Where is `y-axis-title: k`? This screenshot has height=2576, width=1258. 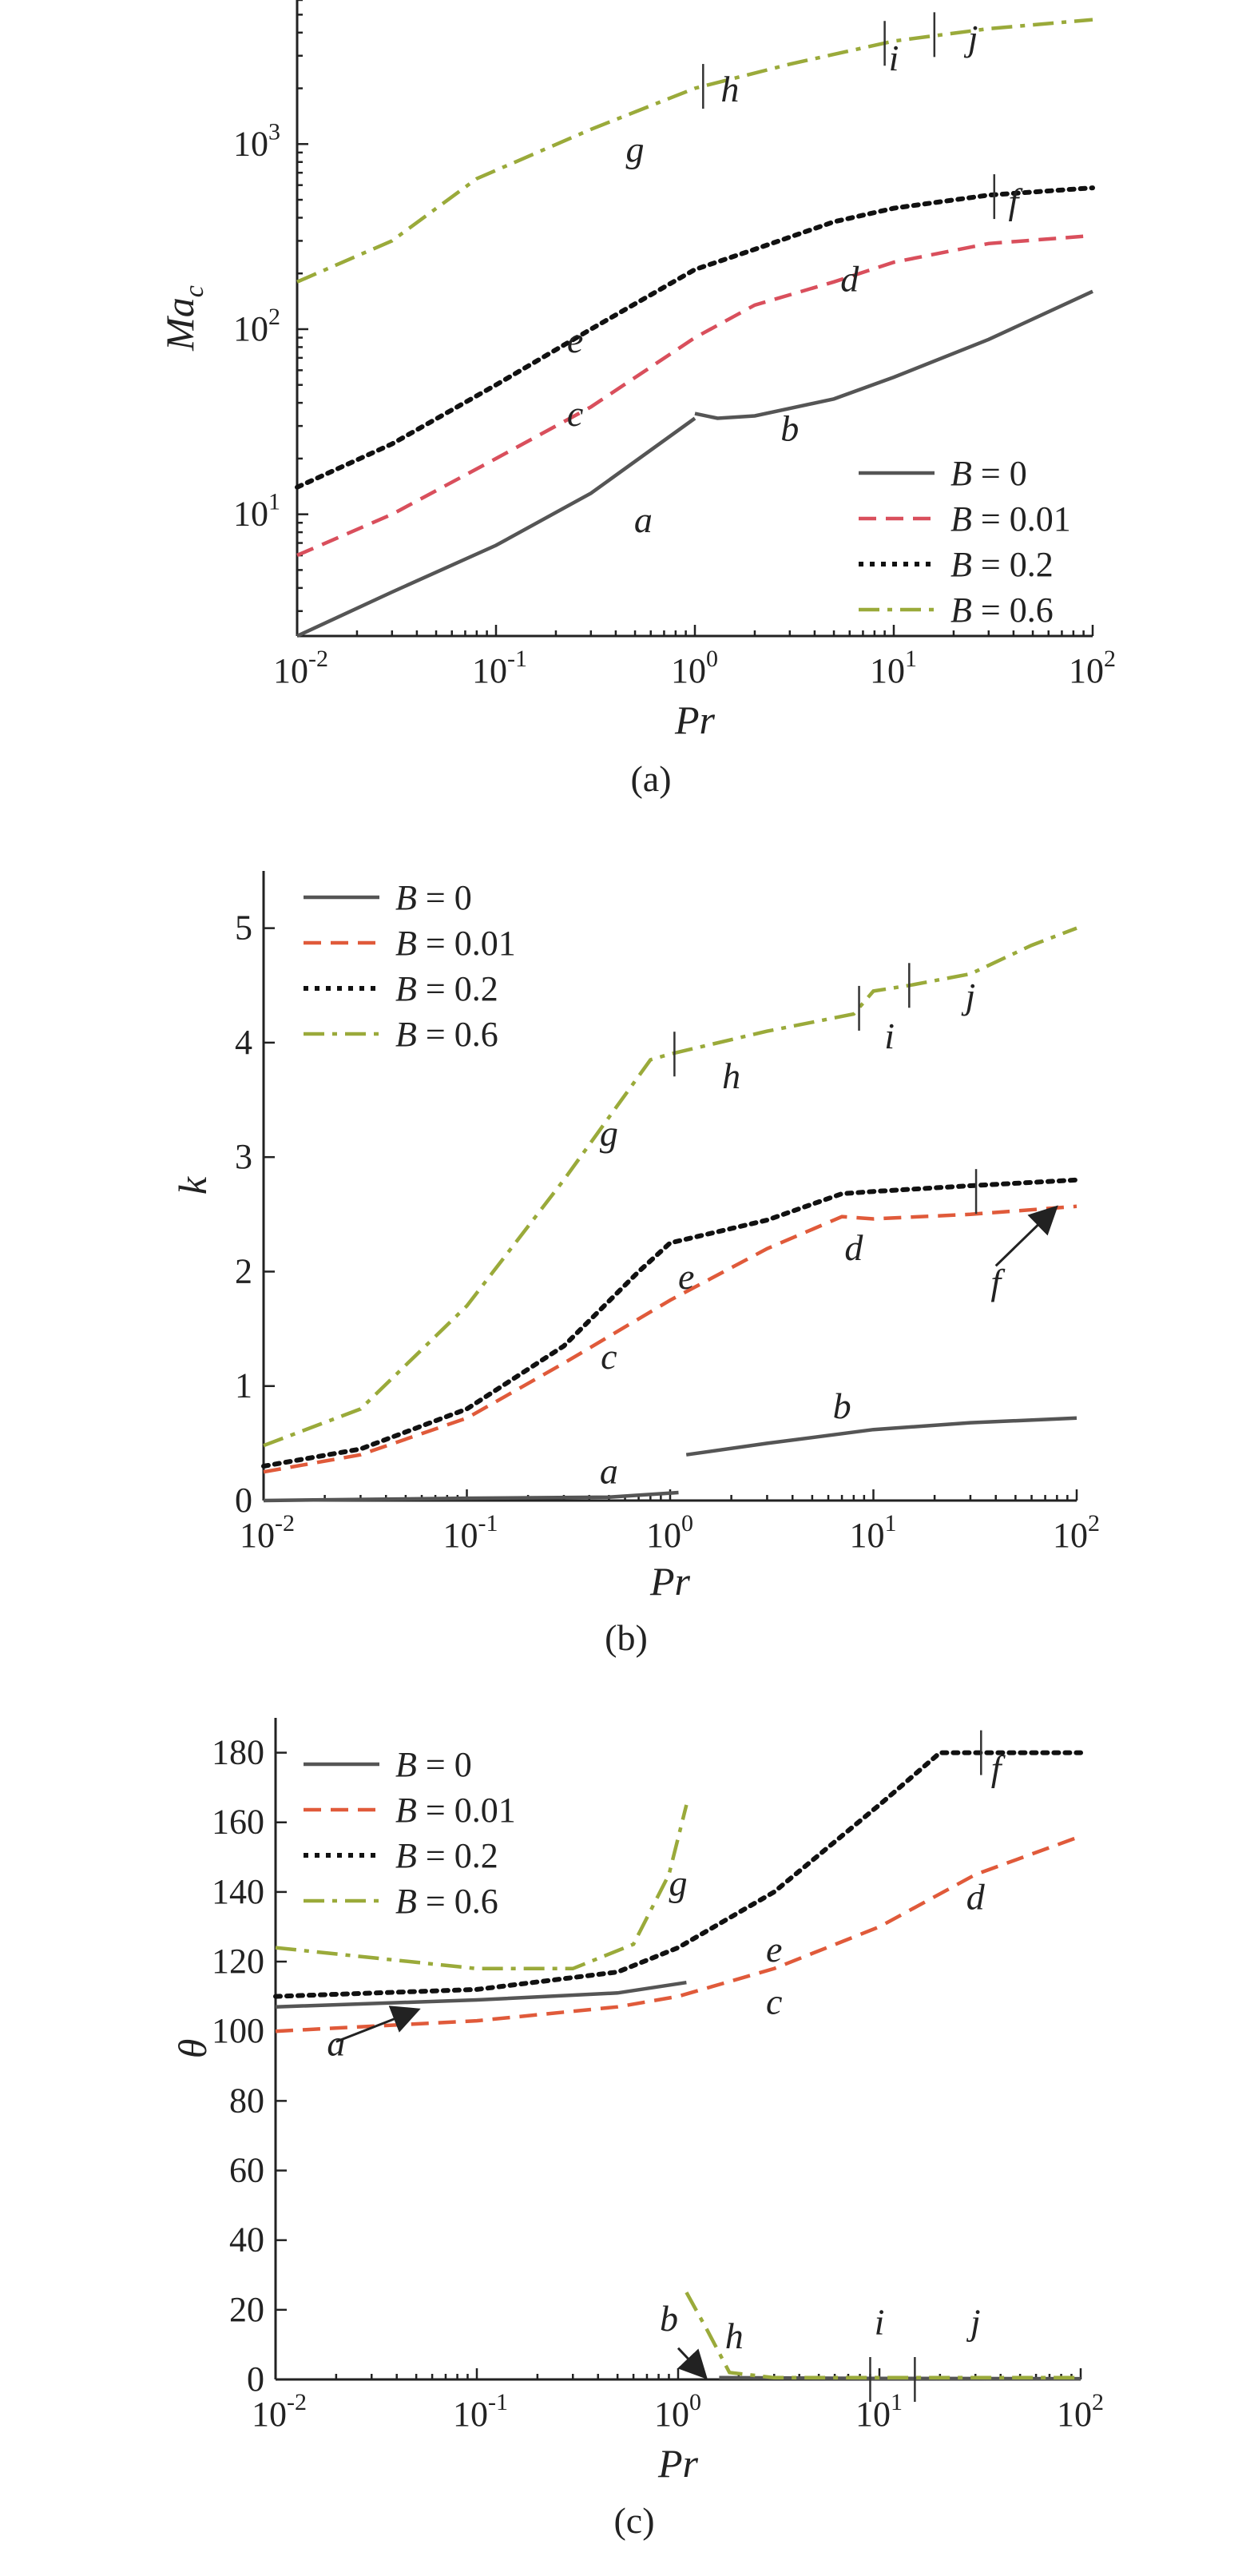
y-axis-title: k is located at coordinates (192, 1185).